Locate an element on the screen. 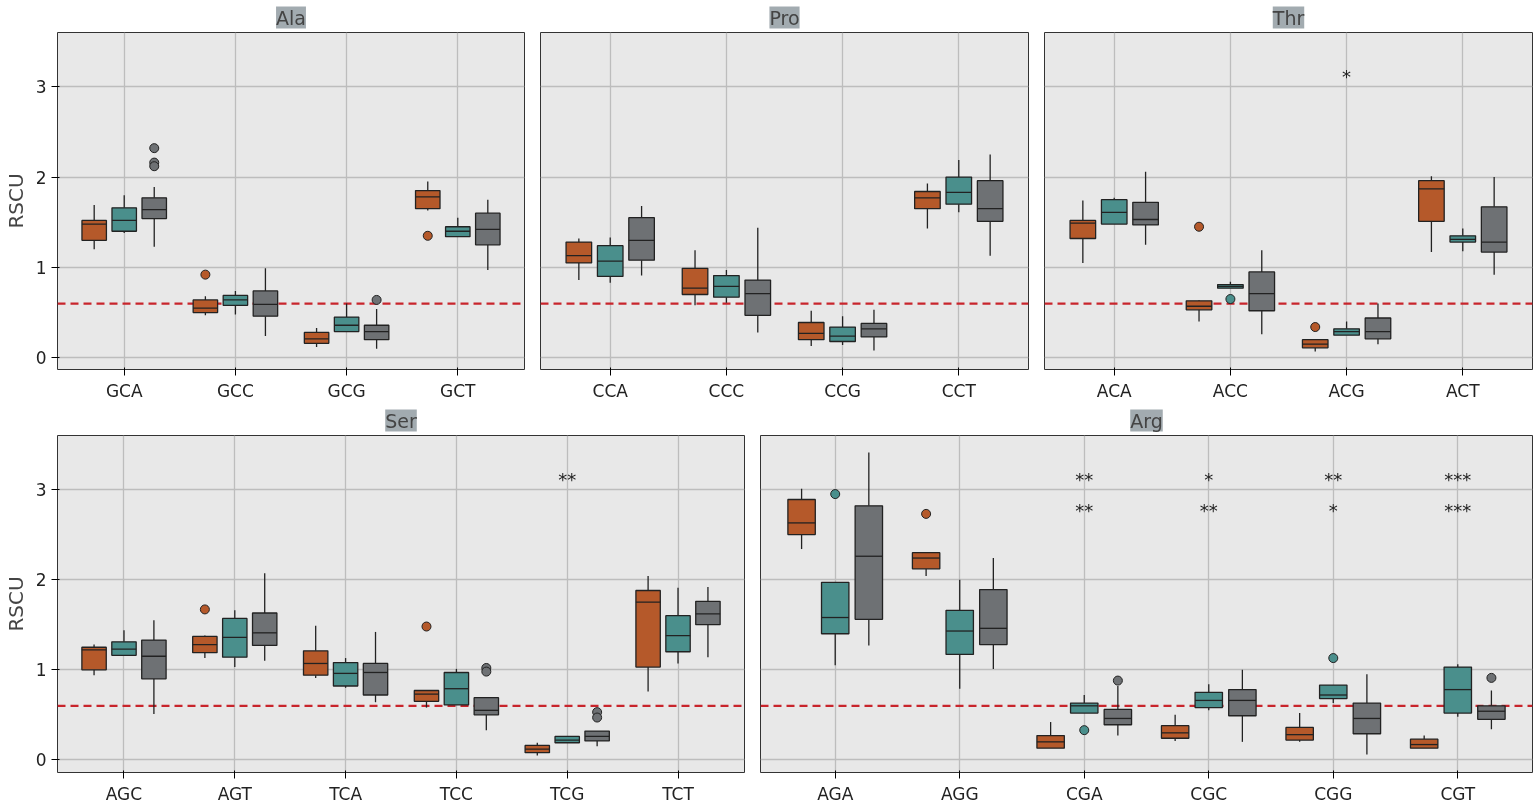  x-tick-label: CGT is located at coordinates (1458, 793).